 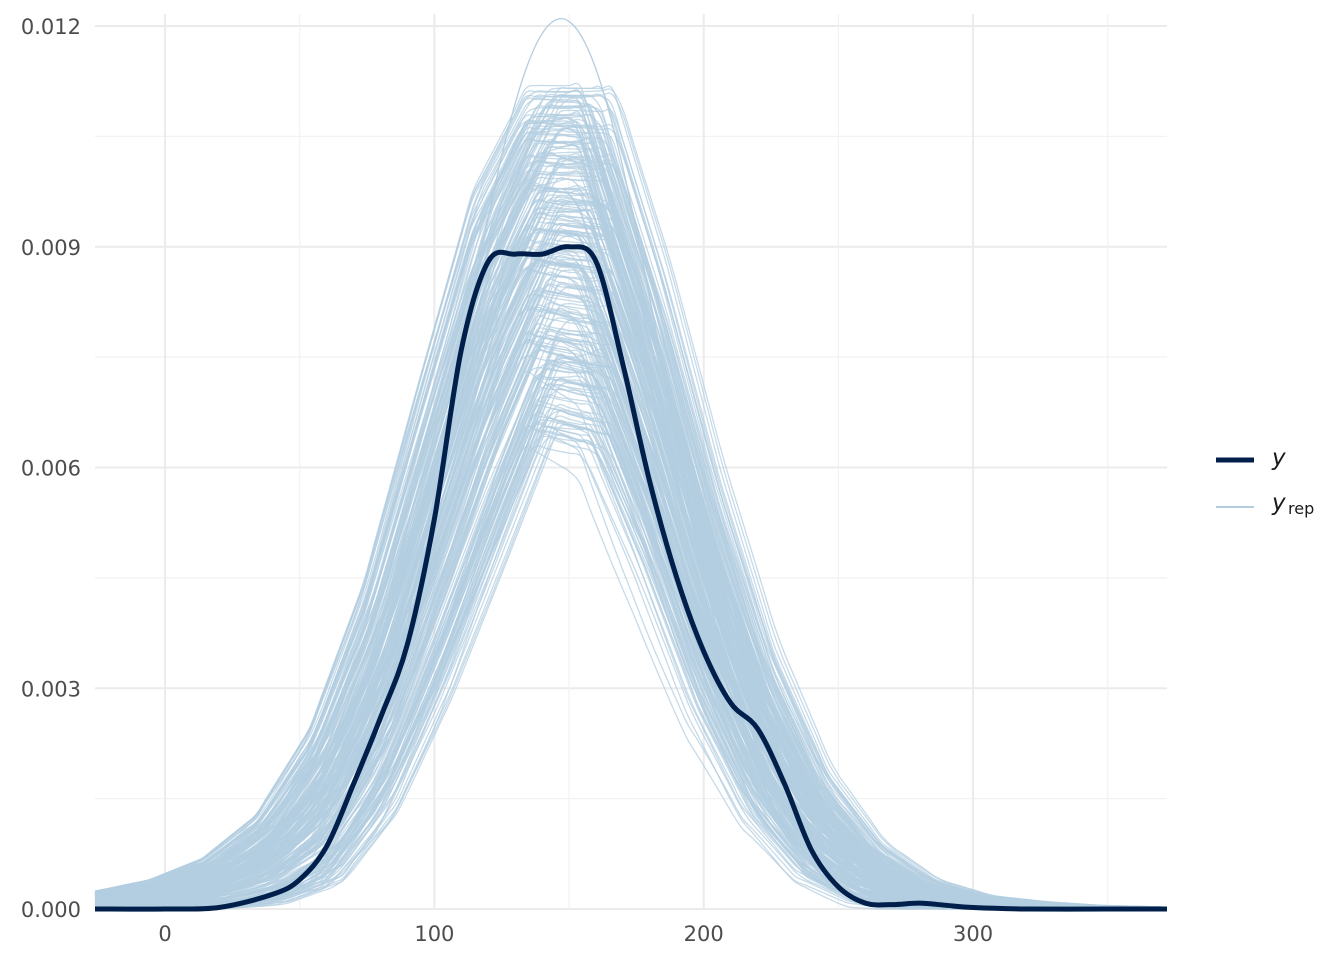 What do you see at coordinates (51, 27) in the screenshot?
I see `y-tick-label: 0.012` at bounding box center [51, 27].